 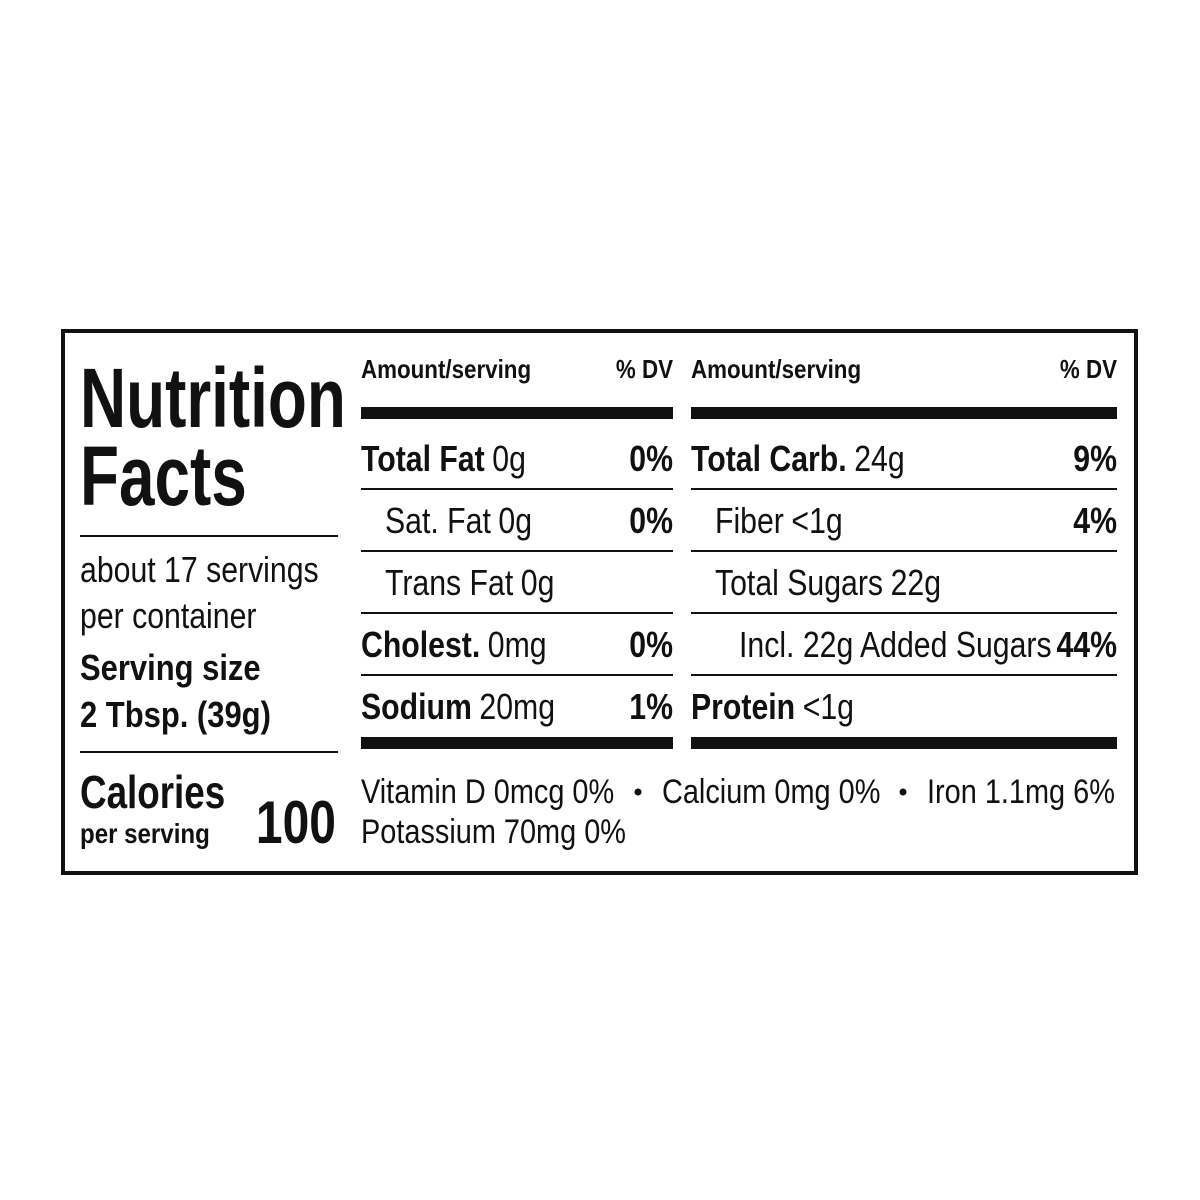 I want to click on nutrient-row: Trans Fat 0g, so click(x=469, y=584).